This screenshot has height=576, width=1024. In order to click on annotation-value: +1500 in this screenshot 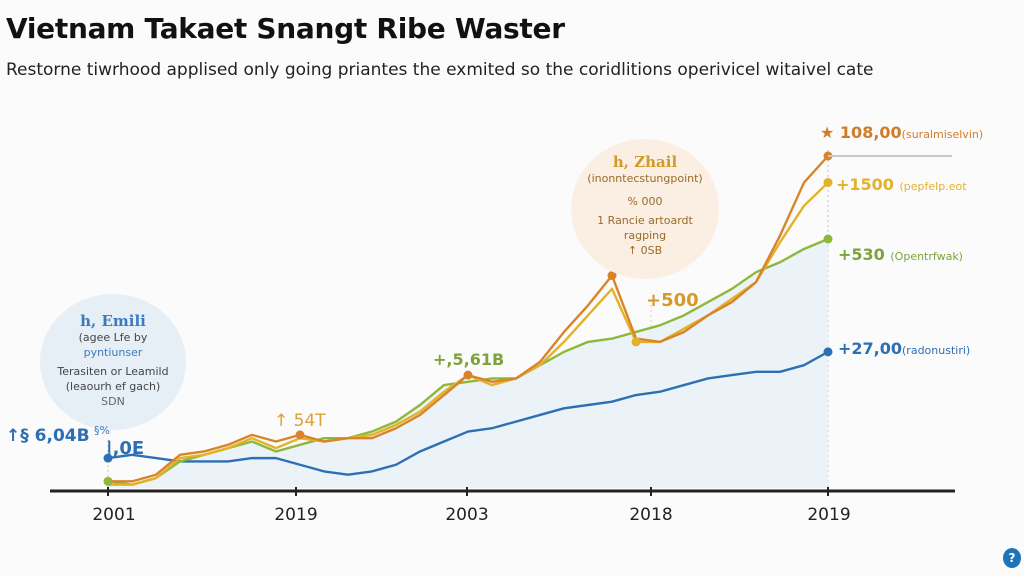, I will do `click(865, 184)`.